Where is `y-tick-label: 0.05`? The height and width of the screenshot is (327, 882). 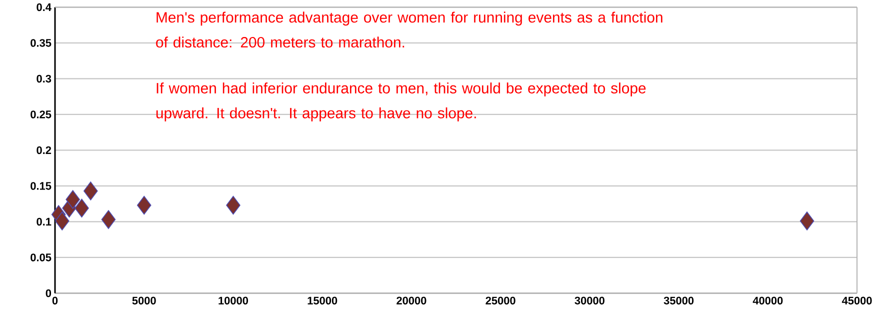 y-tick-label: 0.05 is located at coordinates (41, 257).